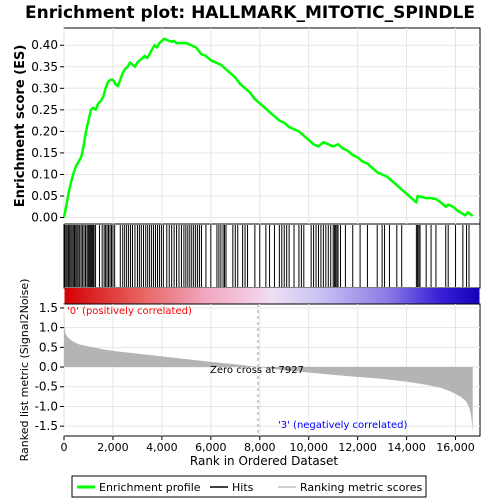 The width and height of the screenshot is (500, 504). What do you see at coordinates (48, 308) in the screenshot?
I see `metric-y-tick-label: 1.5` at bounding box center [48, 308].